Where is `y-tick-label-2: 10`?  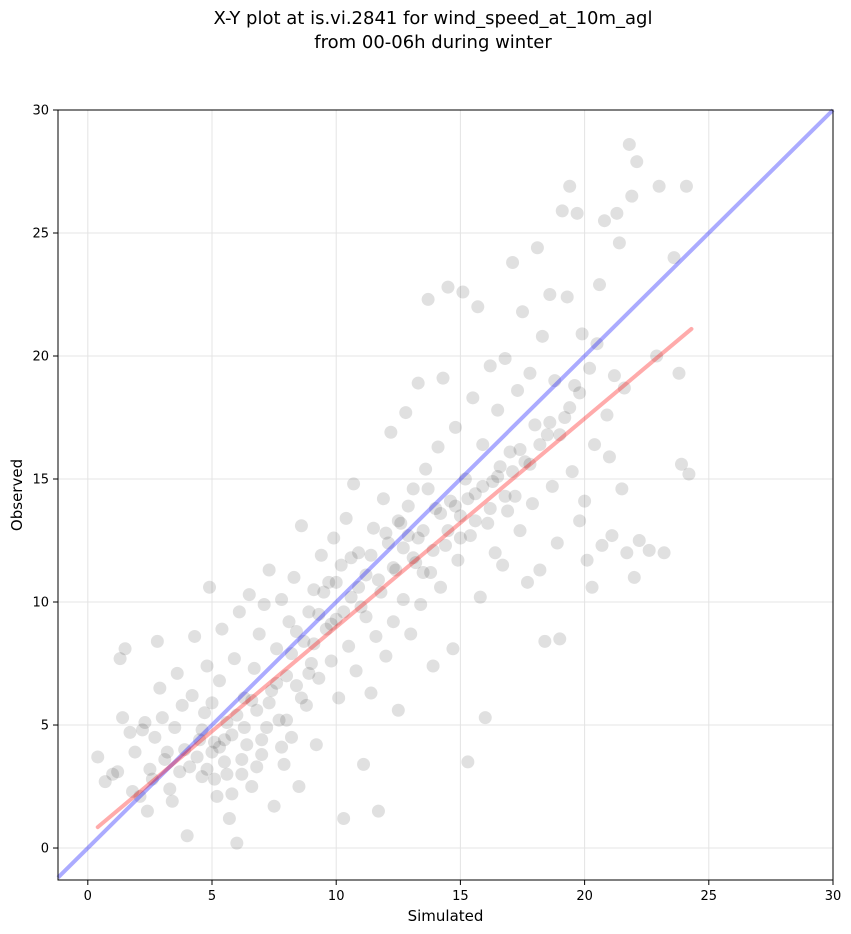 y-tick-label-2: 10 is located at coordinates (40, 603).